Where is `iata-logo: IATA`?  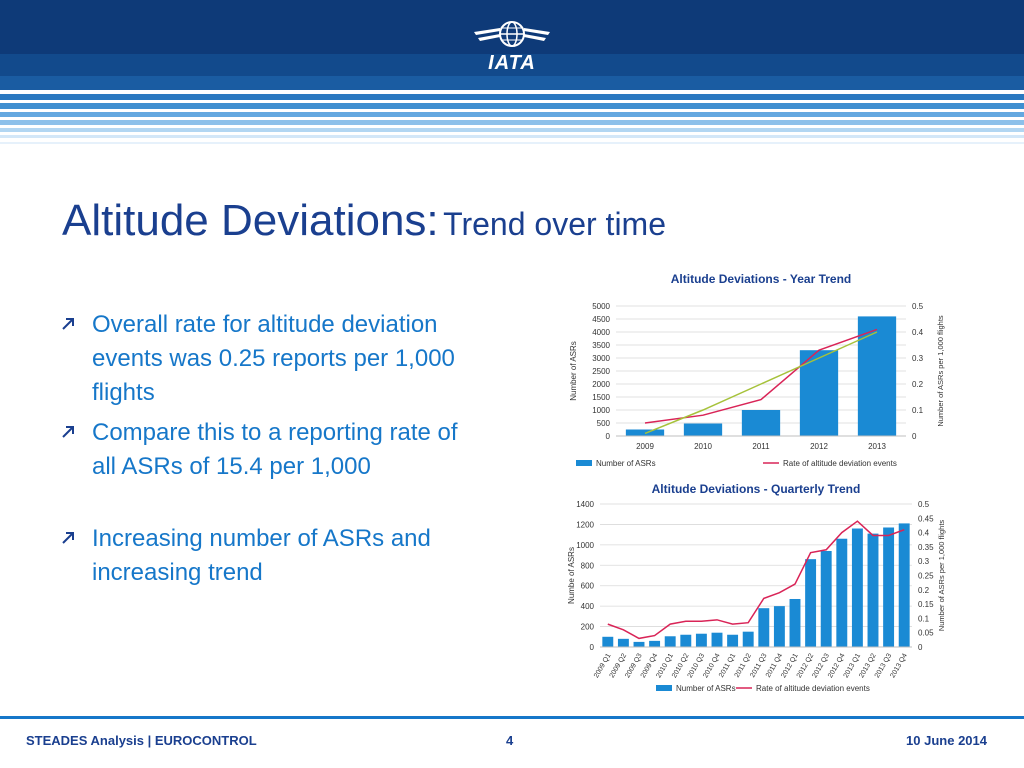
iata-logo: IATA is located at coordinates (512, 46).